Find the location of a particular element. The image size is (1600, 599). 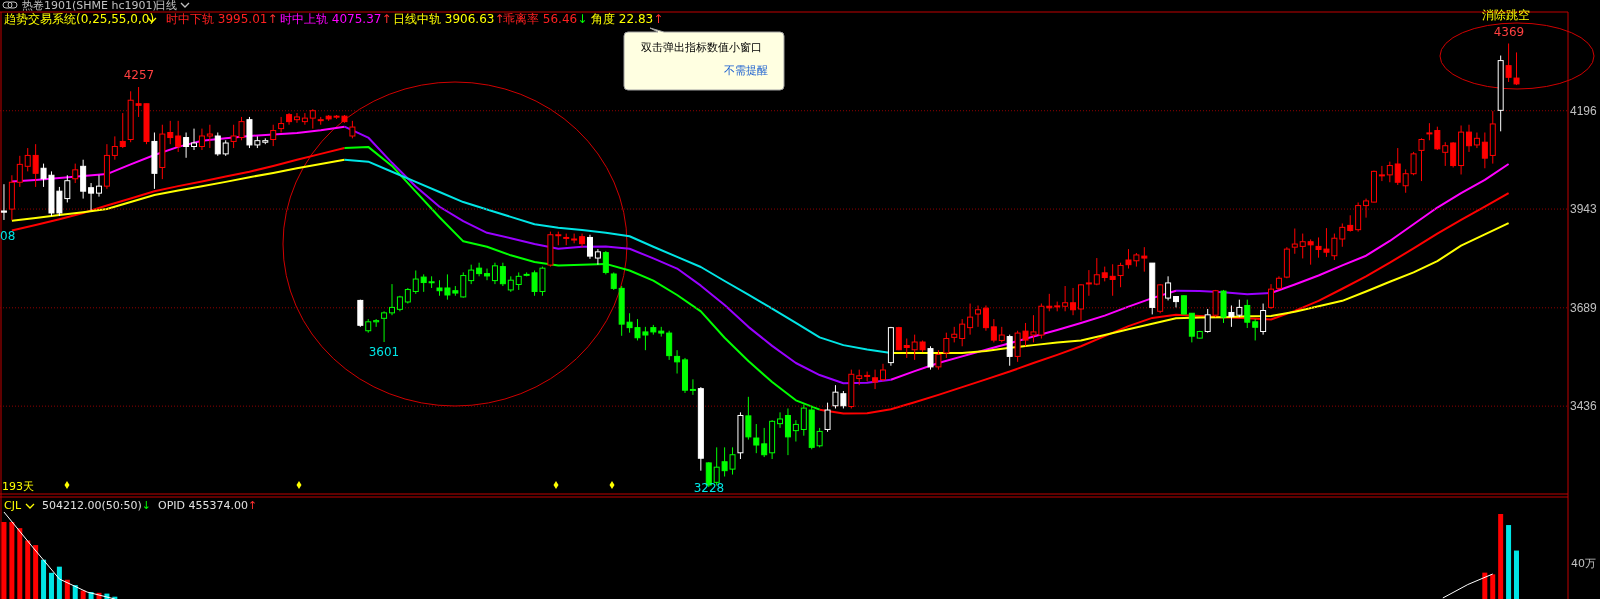

text: 40万 is located at coordinates (1583, 563).